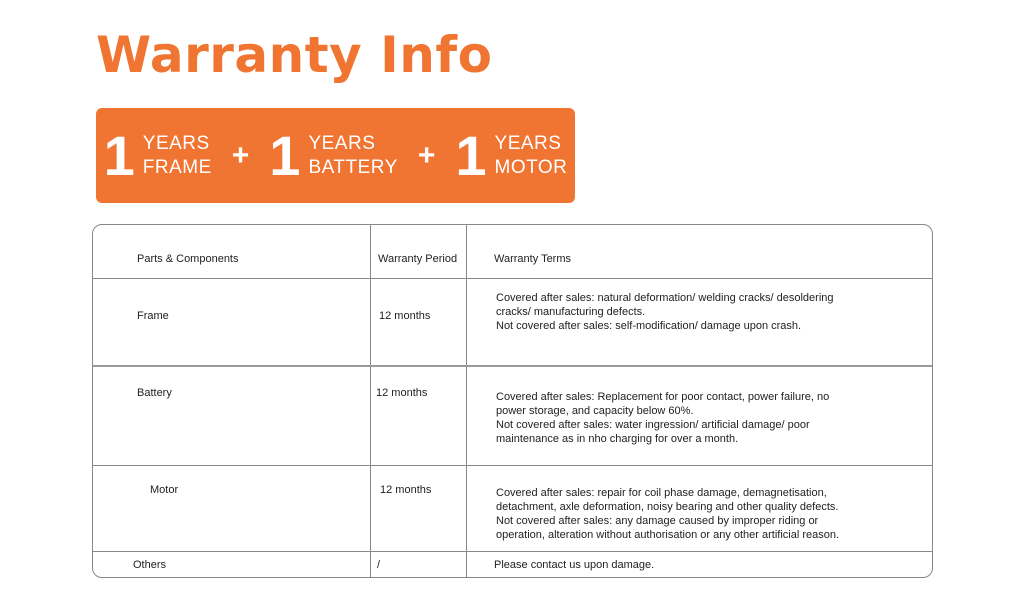 This screenshot has width=1024, height=611. Describe the element at coordinates (150, 565) in the screenshot. I see `row-part: Others` at that location.